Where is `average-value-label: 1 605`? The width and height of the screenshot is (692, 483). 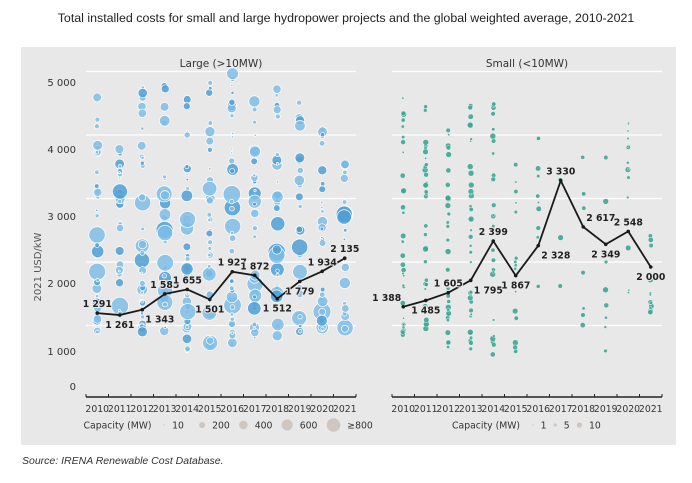 average-value-label: 1 605 is located at coordinates (448, 284).